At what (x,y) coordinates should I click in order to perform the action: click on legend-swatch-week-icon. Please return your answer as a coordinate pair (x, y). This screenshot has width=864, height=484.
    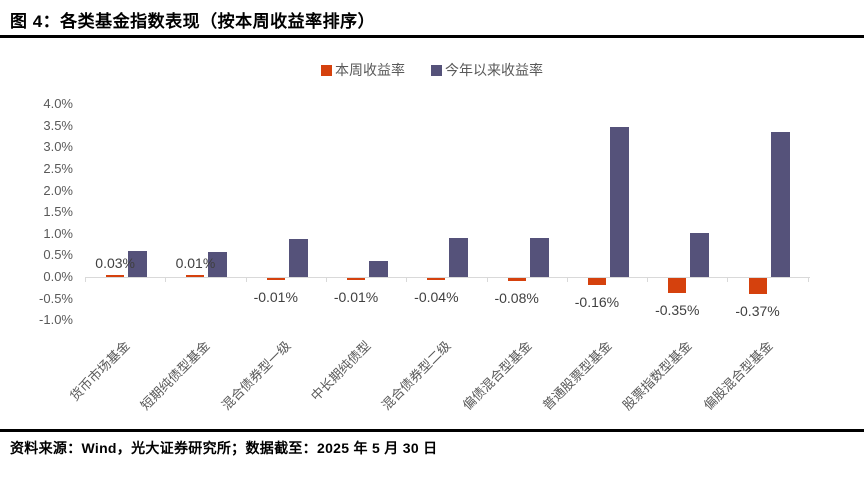
    Looking at the image, I should click on (326, 70).